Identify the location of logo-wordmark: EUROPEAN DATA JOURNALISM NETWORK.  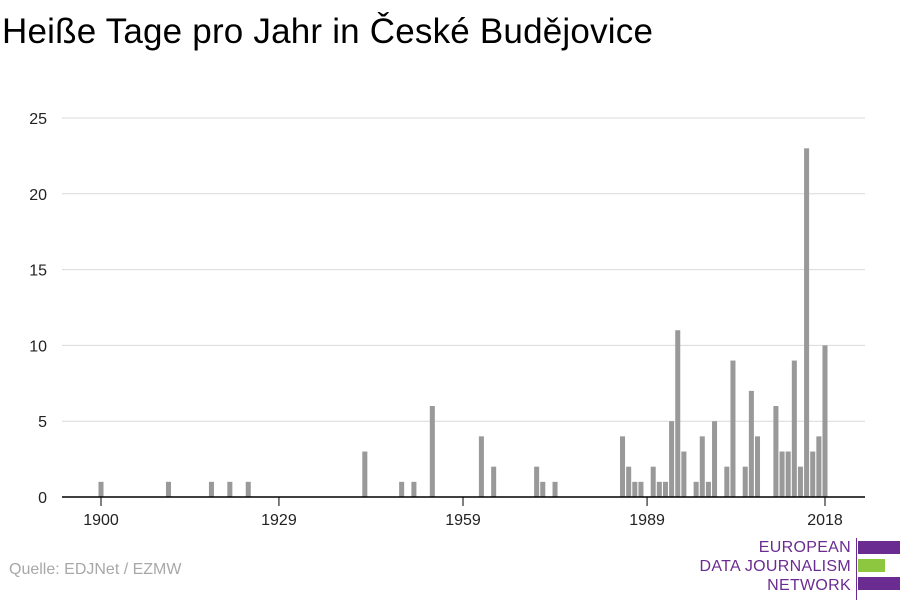
(775, 566).